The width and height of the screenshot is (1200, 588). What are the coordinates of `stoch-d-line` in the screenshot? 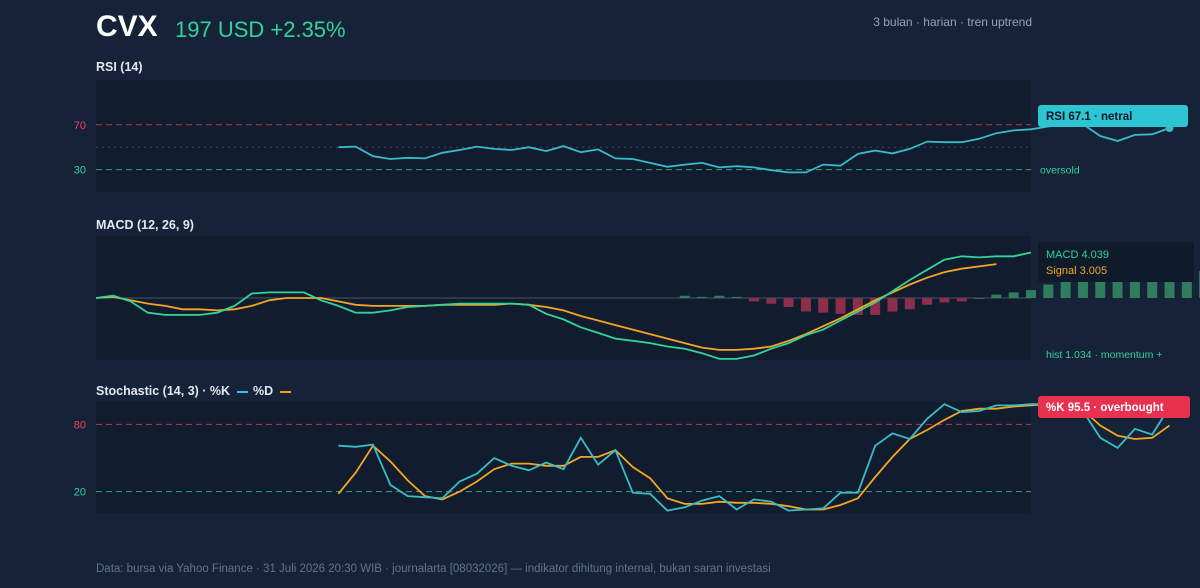 It's located at (754, 457).